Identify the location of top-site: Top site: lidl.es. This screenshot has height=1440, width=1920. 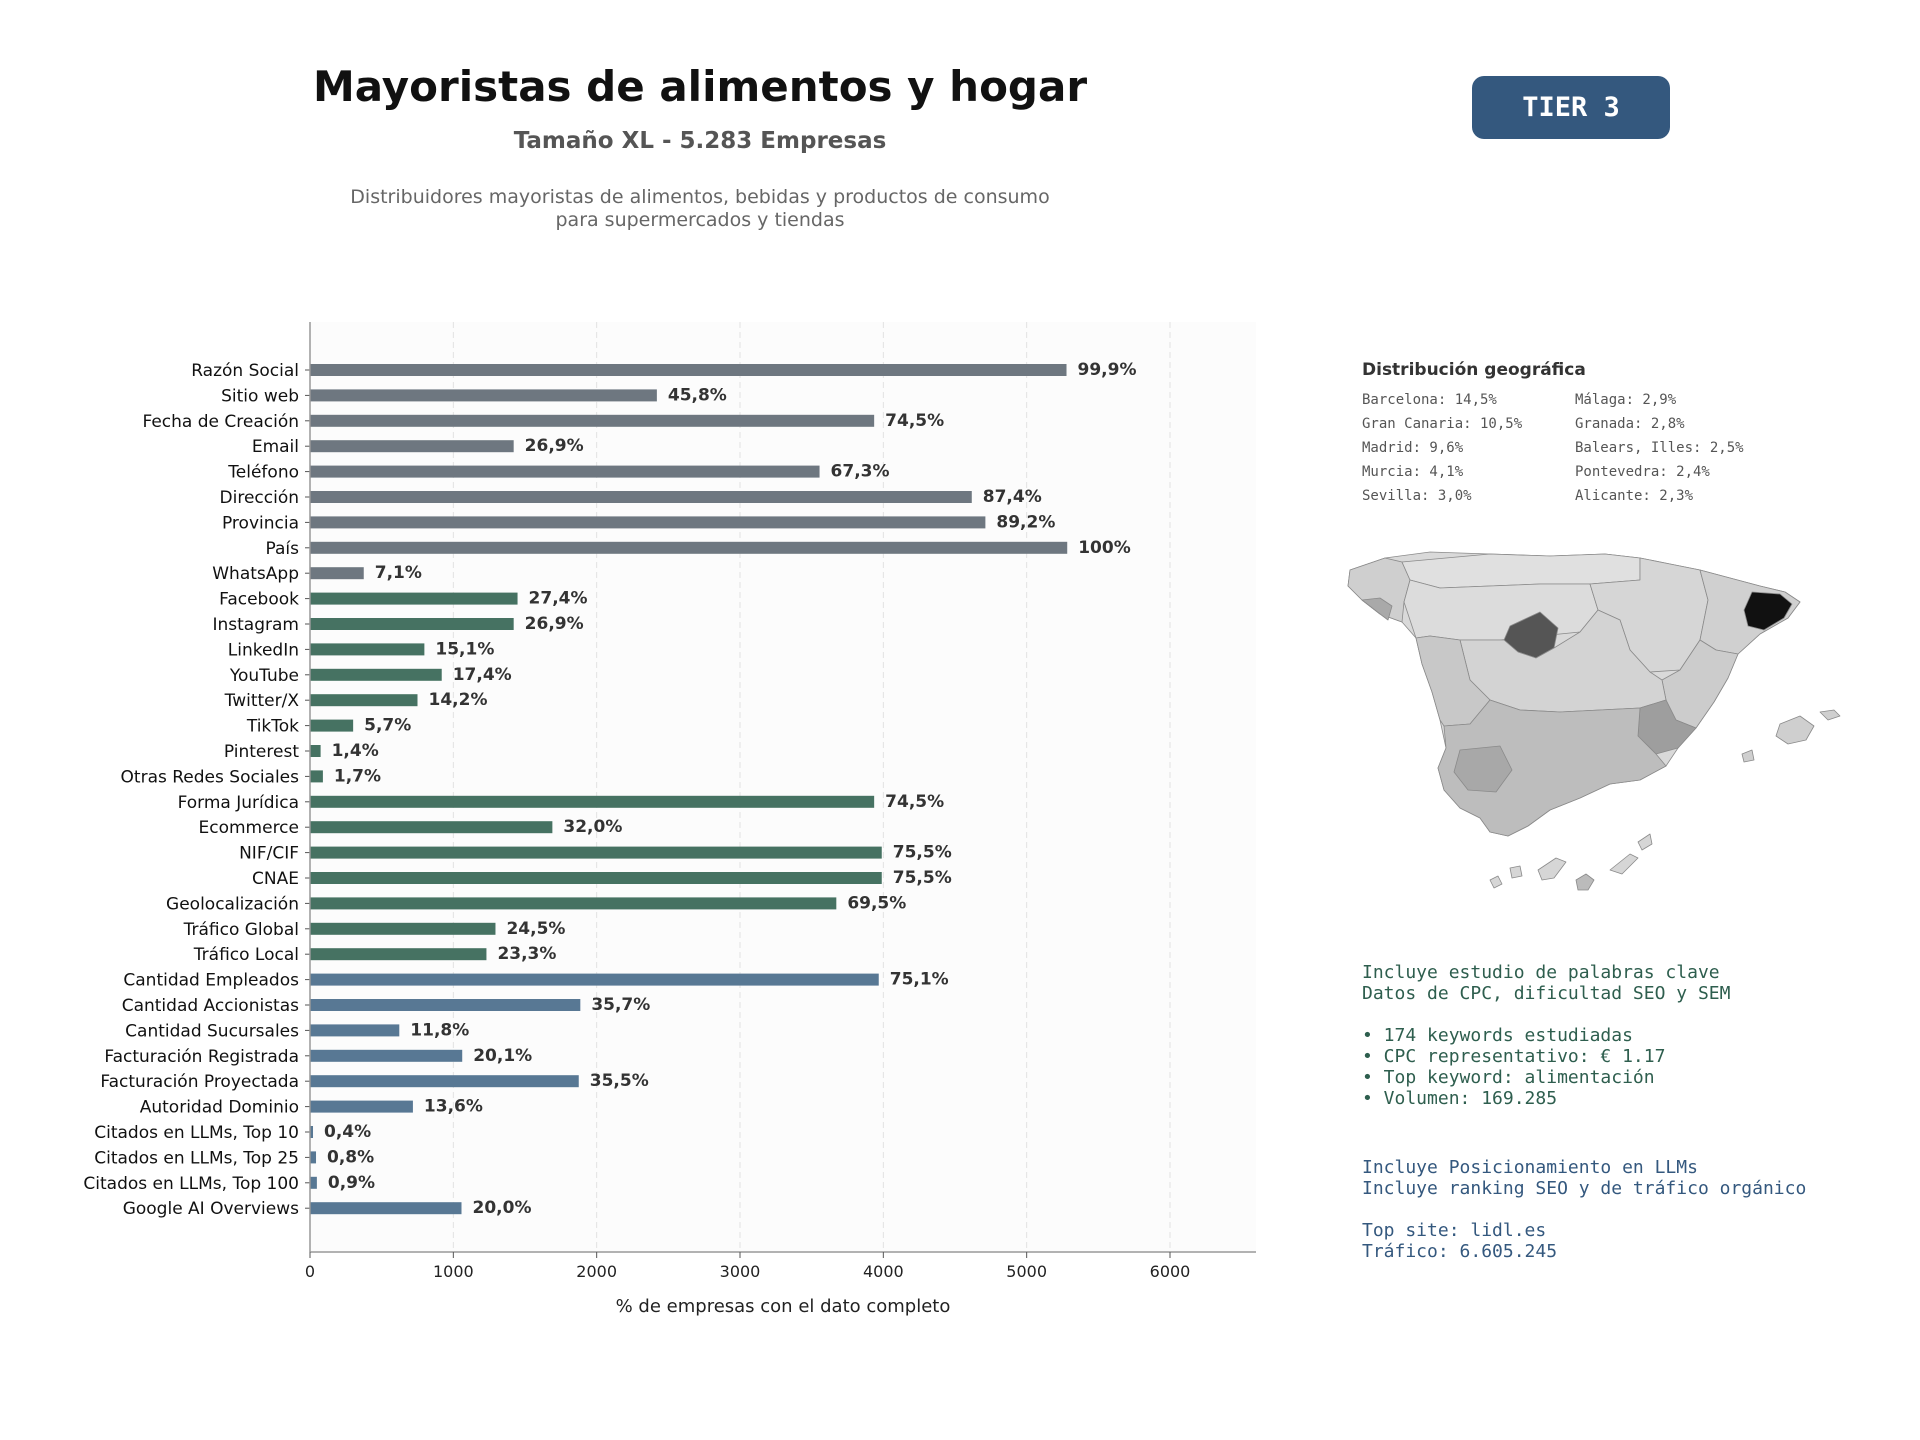
(1454, 1230).